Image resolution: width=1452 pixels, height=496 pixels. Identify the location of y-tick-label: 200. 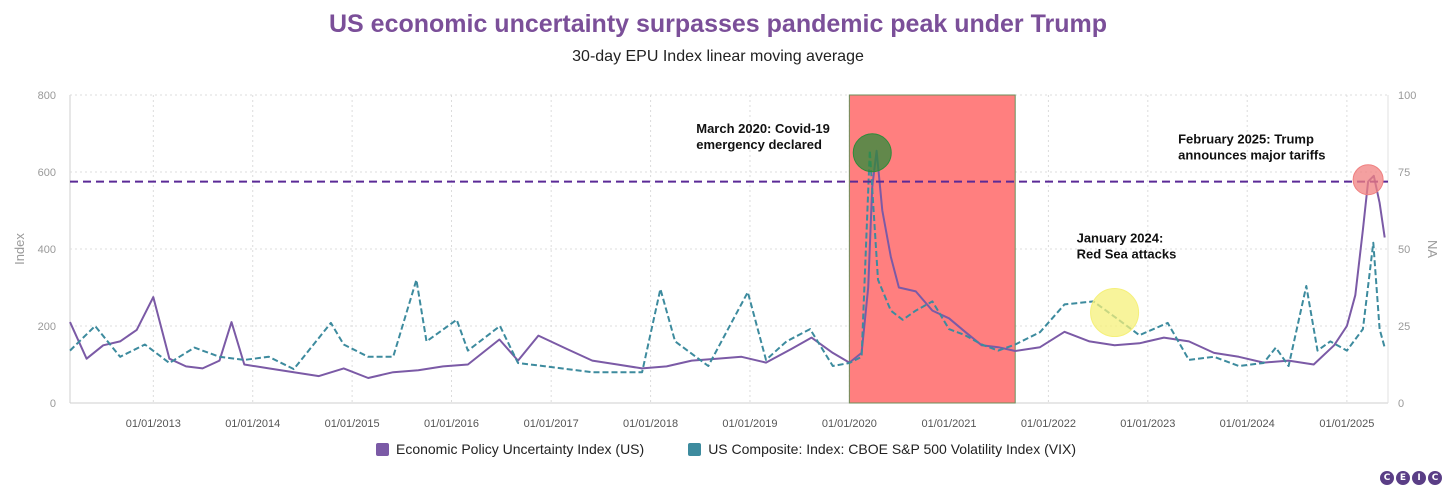
(47, 327).